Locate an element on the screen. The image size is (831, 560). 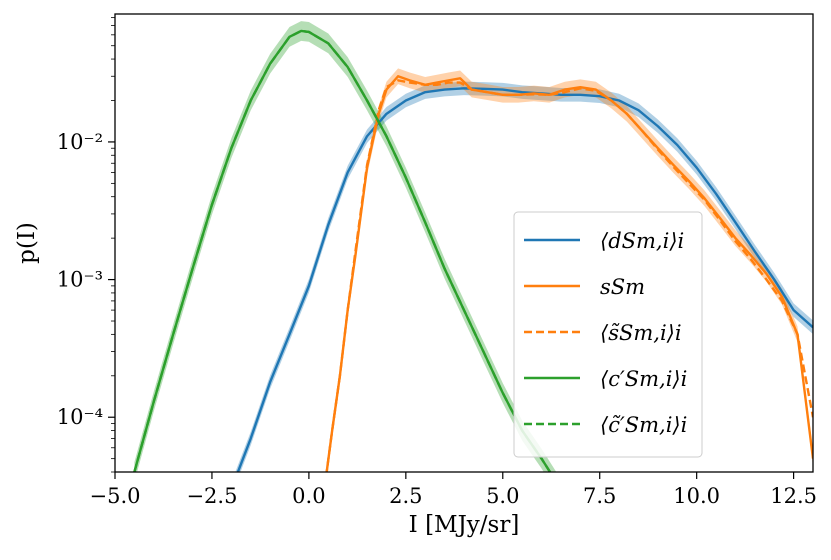
legend: ⟨dSm,i⟩i sSm ⟨s̃Sm,i⟩i ⟨c′Sm,i⟩i ⟨c̃′Sm,i⟩i is located at coordinates (608, 334).